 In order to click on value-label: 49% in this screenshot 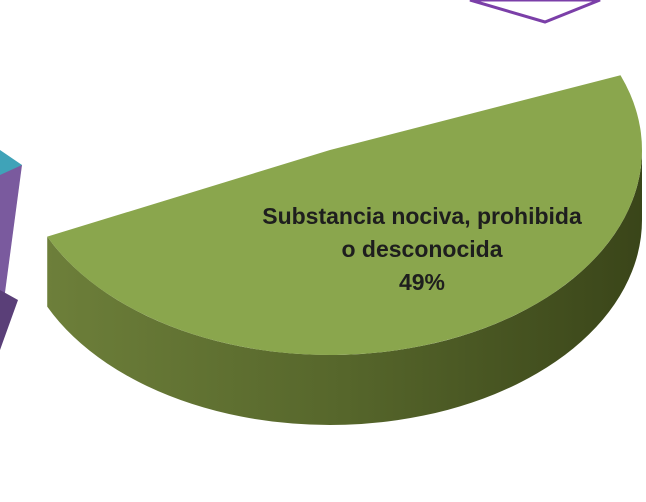, I will do `click(422, 282)`.